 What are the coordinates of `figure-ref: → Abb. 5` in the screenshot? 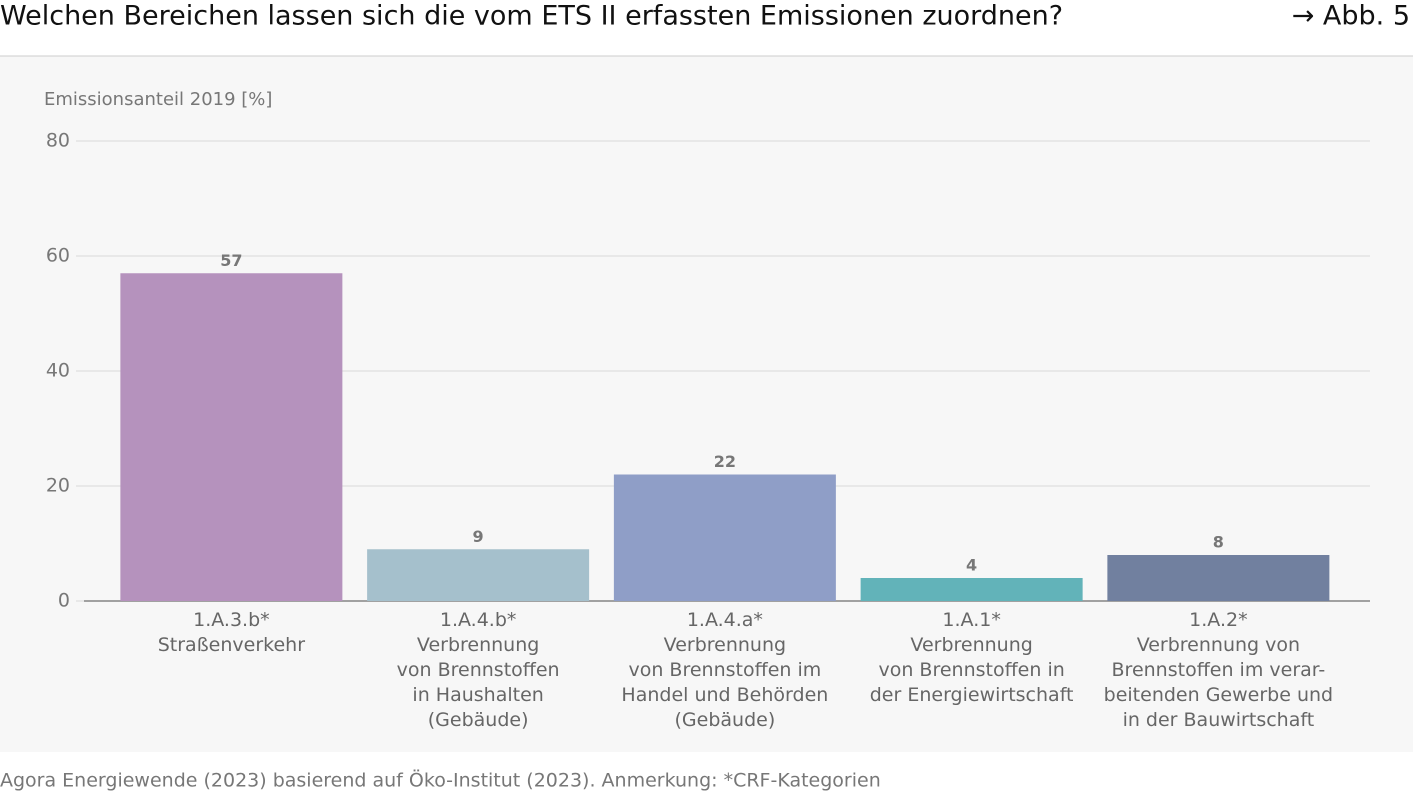 It's located at (1351, 16).